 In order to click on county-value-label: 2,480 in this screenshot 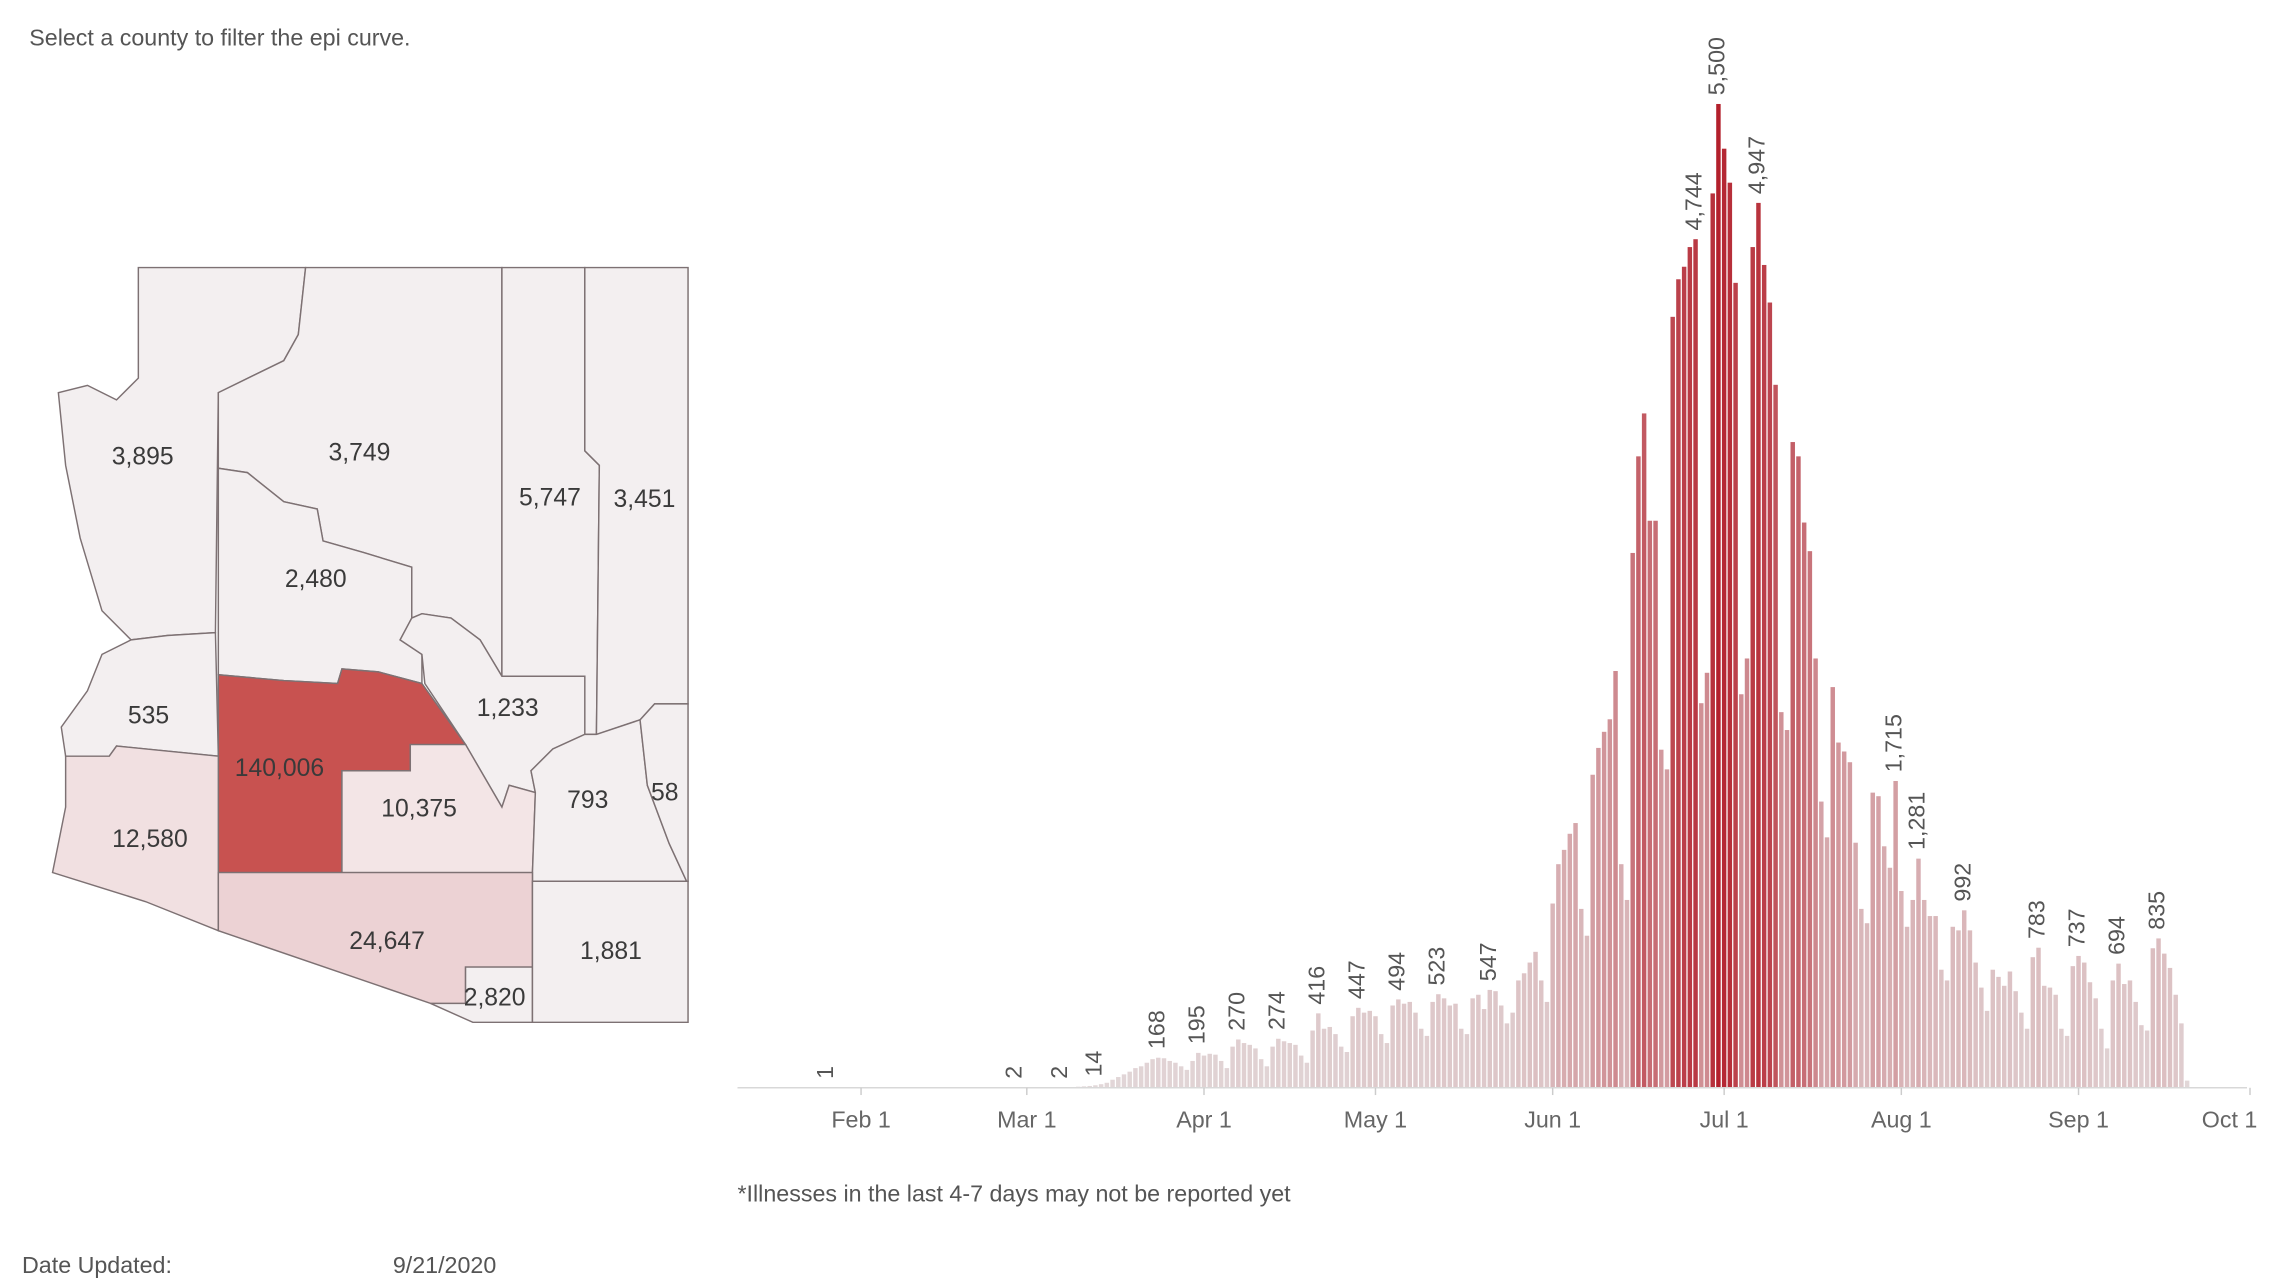, I will do `click(316, 579)`.